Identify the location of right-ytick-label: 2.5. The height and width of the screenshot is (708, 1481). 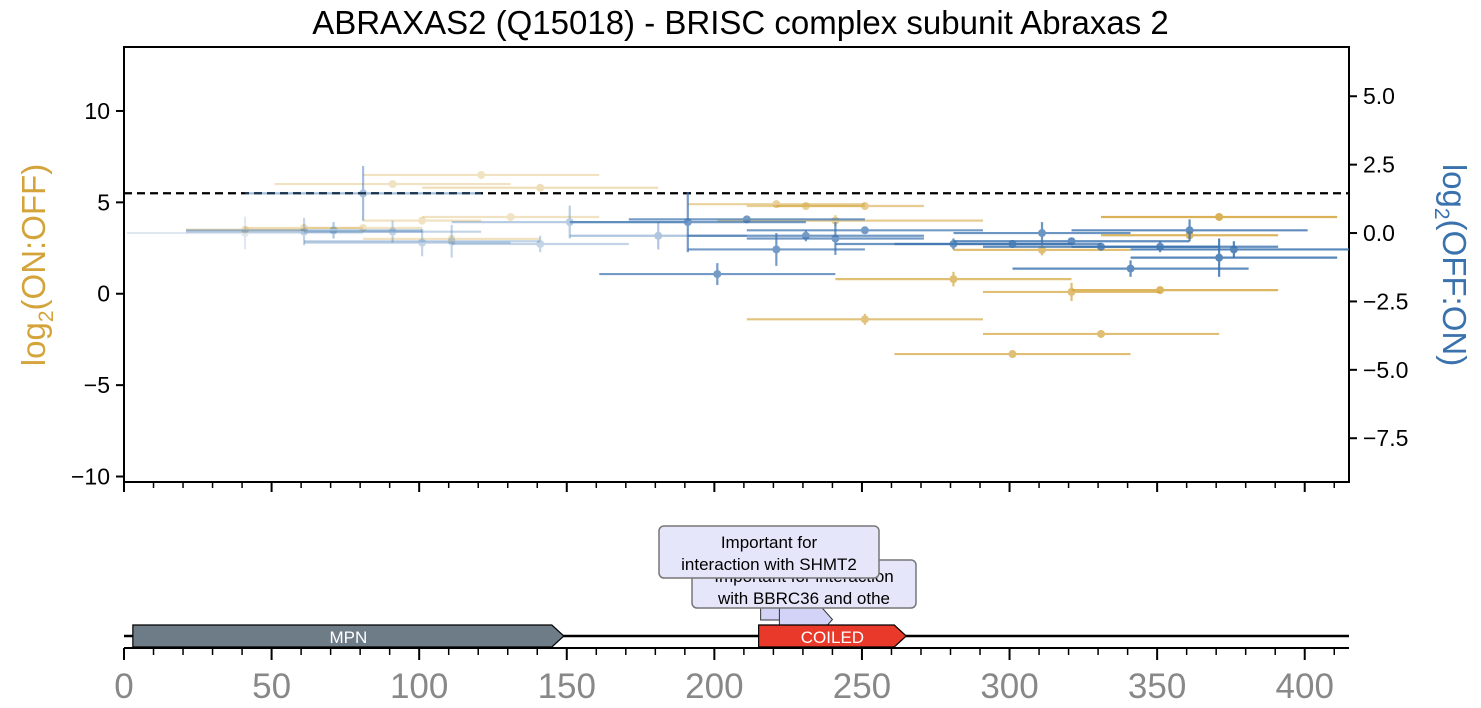
(1379, 165).